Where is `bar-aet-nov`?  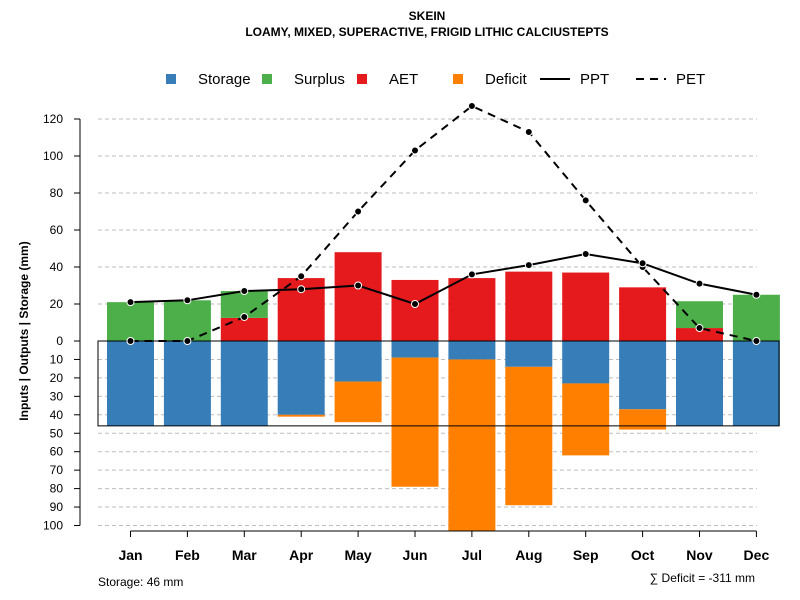
bar-aet-nov is located at coordinates (699, 334).